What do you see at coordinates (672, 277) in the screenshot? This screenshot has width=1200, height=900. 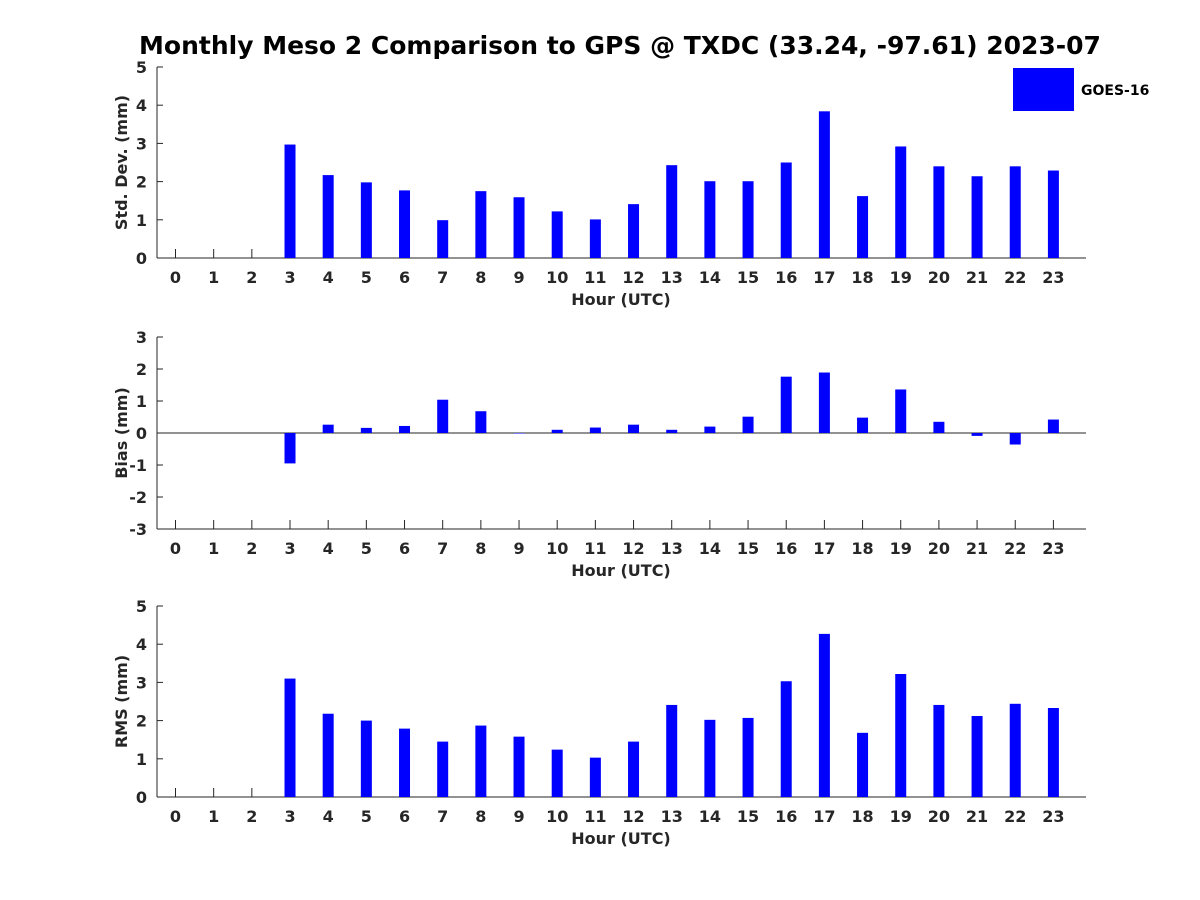 I see `x-tick-label: 13` at bounding box center [672, 277].